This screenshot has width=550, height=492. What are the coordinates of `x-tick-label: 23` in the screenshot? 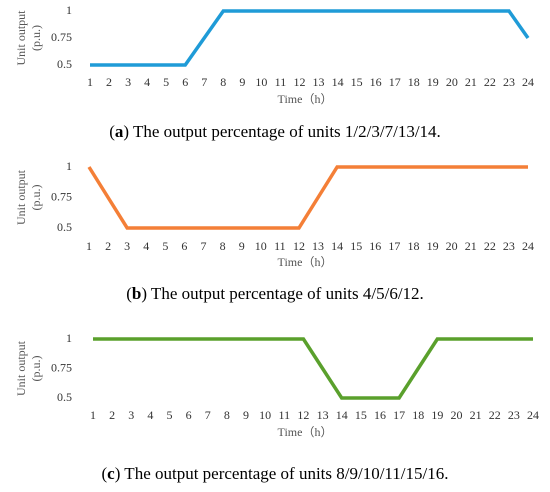 It's located at (514, 415).